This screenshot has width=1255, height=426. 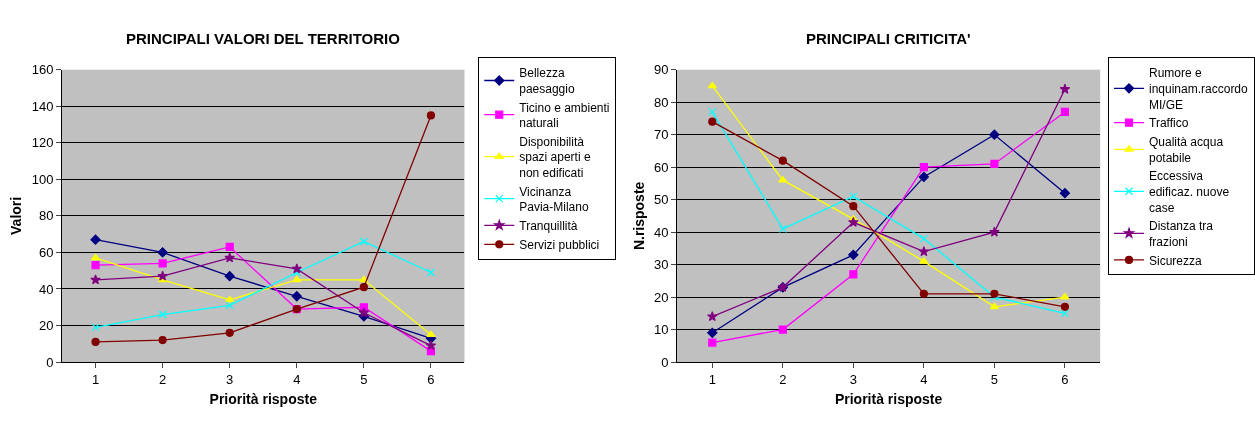 I want to click on legend-label: Traffico, so click(x=1169, y=123).